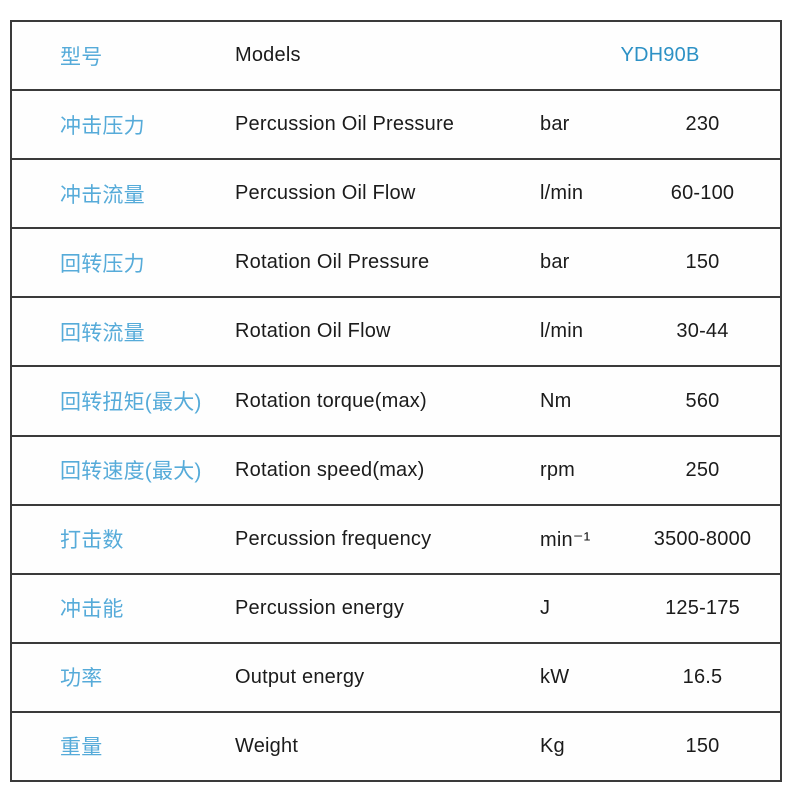 The height and width of the screenshot is (800, 800). Describe the element at coordinates (702, 124) in the screenshot. I see `value-cell: 230` at that location.